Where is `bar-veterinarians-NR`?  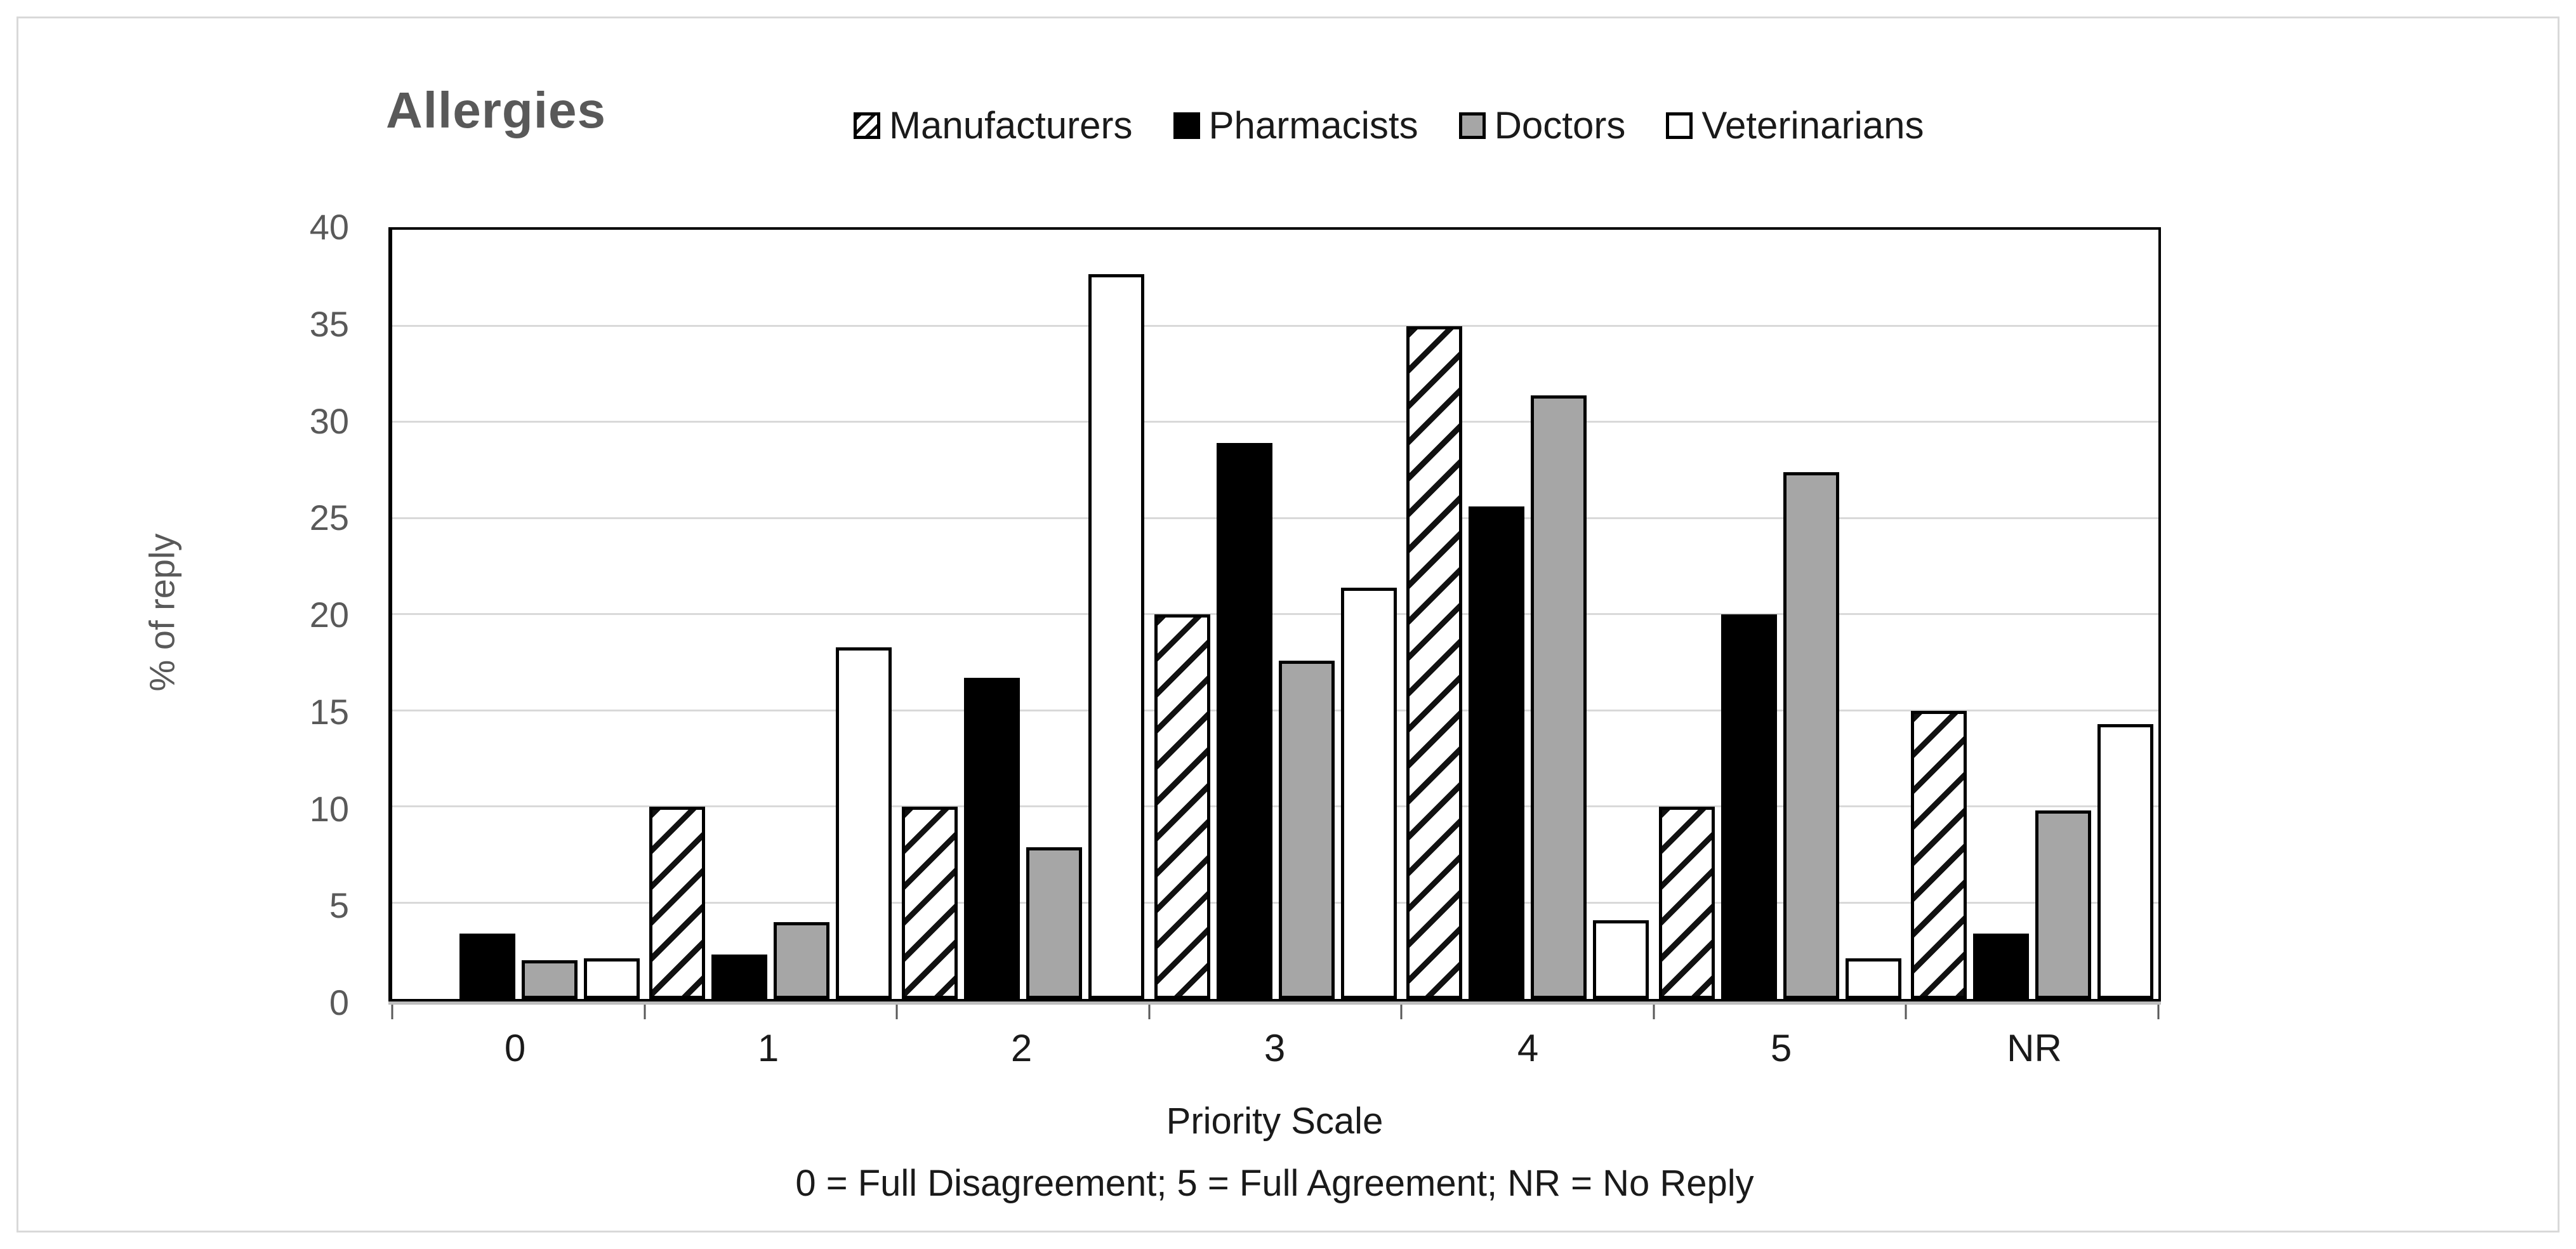 bar-veterinarians-NR is located at coordinates (2125, 862).